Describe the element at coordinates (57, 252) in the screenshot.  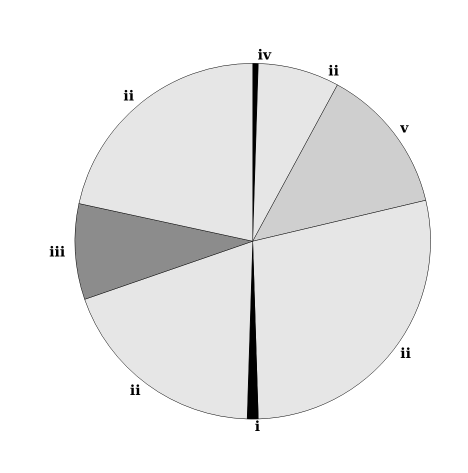
I see `slice-label: iii` at that location.